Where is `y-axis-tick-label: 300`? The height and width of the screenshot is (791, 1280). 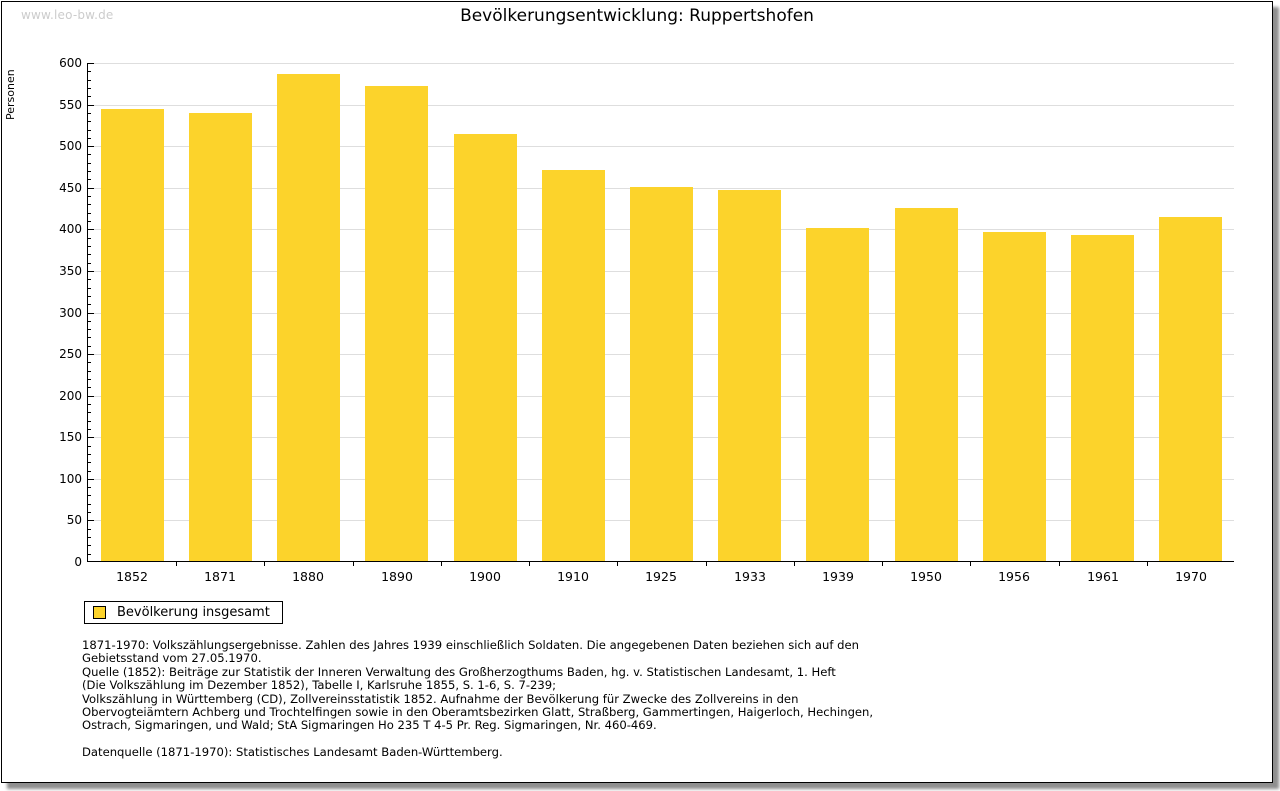 y-axis-tick-label: 300 is located at coordinates (70, 313).